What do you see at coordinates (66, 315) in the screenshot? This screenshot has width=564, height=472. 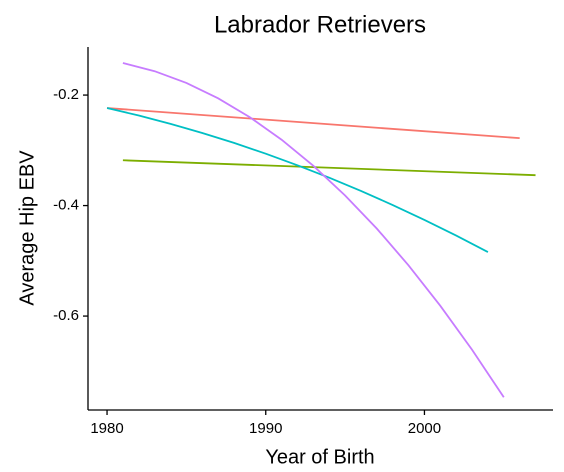 I see `y-tick-label: -0.6` at bounding box center [66, 315].